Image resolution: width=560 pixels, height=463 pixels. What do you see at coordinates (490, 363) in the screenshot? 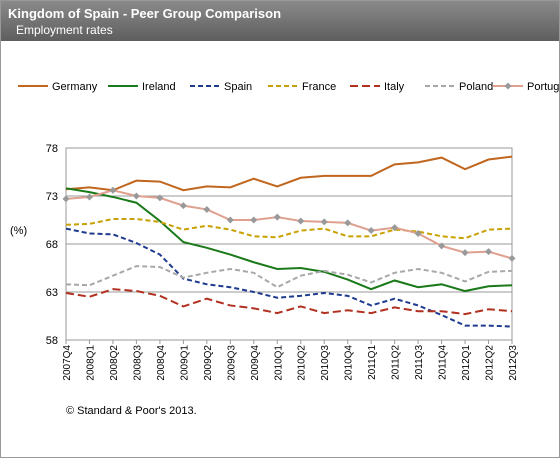
I see `x-tick-label: 2012Q2` at bounding box center [490, 363].